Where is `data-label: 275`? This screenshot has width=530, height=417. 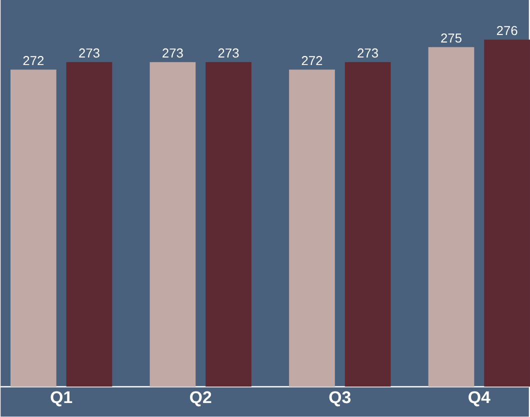 data-label: 275 is located at coordinates (451, 38).